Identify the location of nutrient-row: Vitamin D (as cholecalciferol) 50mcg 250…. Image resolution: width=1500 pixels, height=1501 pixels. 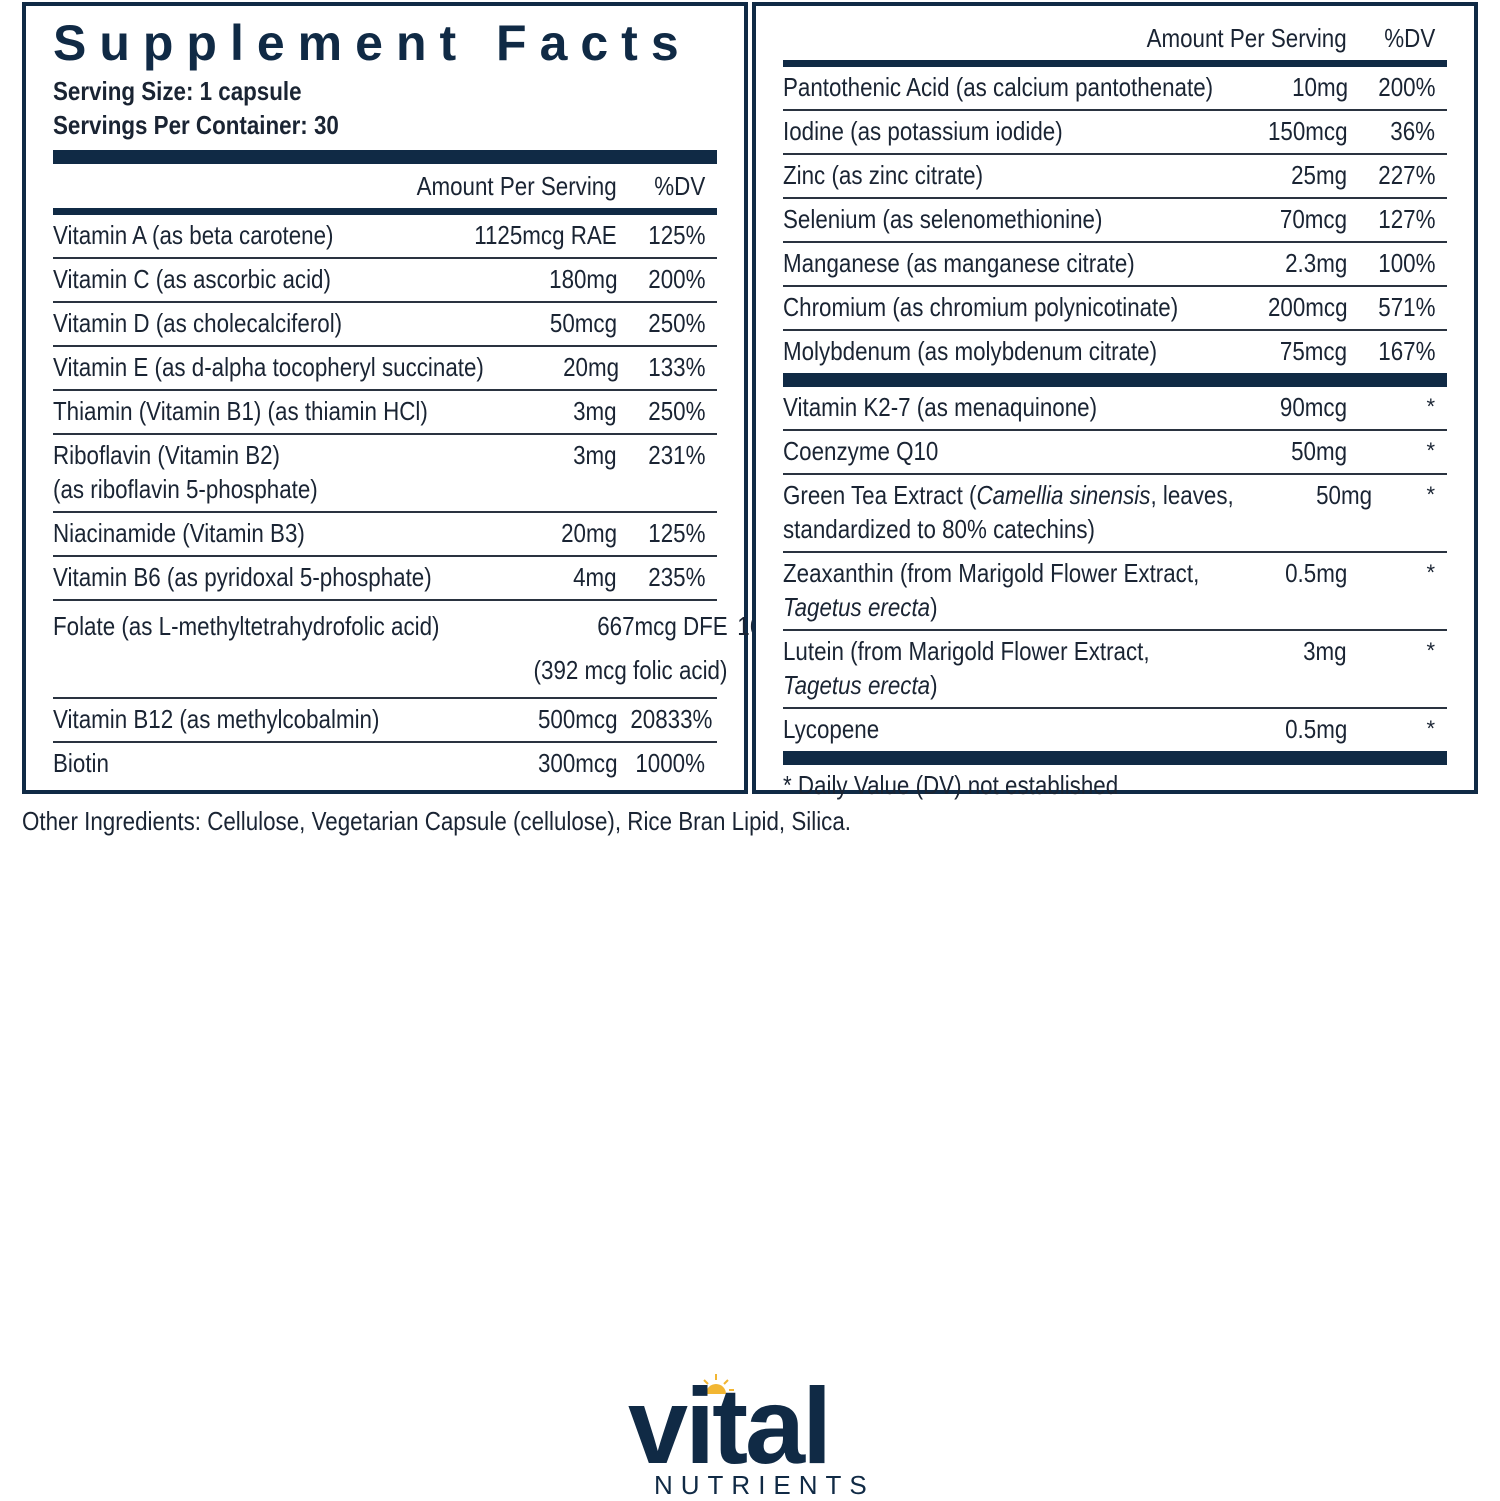
(385, 323).